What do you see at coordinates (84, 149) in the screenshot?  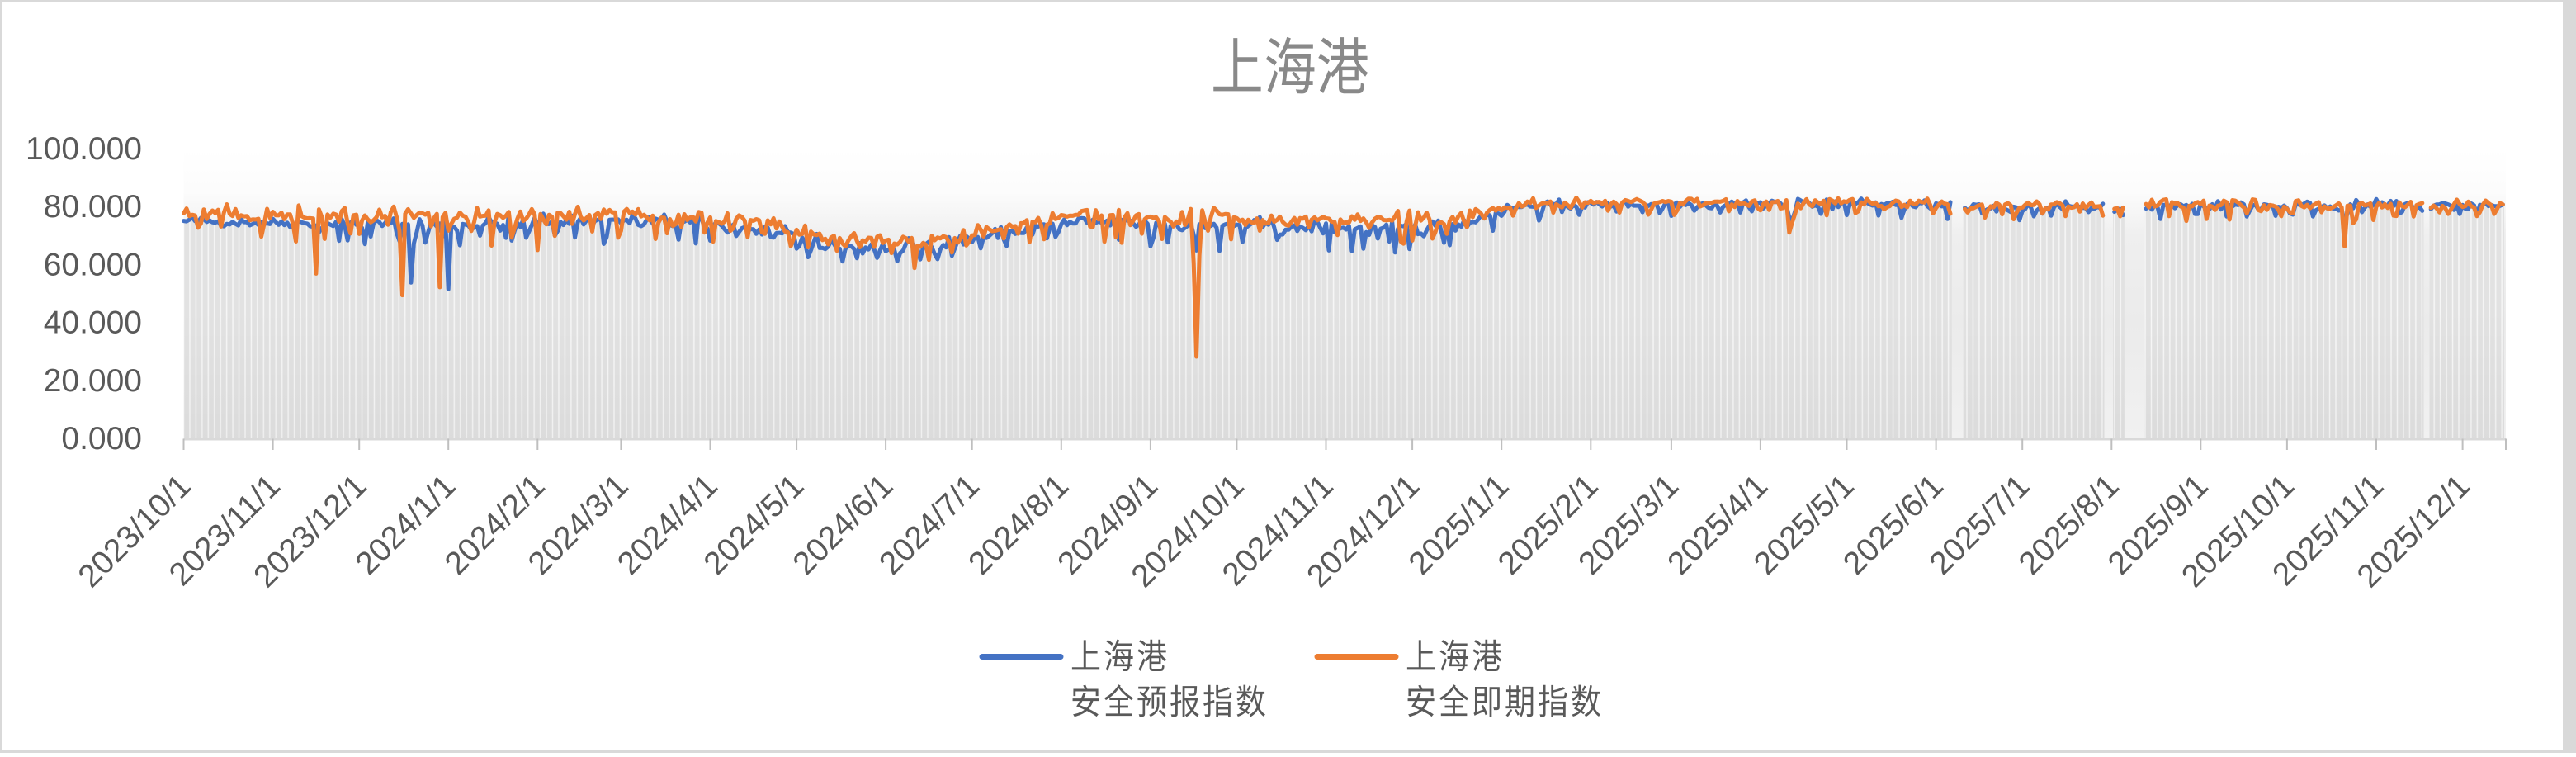 I see `svg-text: 100.000` at bounding box center [84, 149].